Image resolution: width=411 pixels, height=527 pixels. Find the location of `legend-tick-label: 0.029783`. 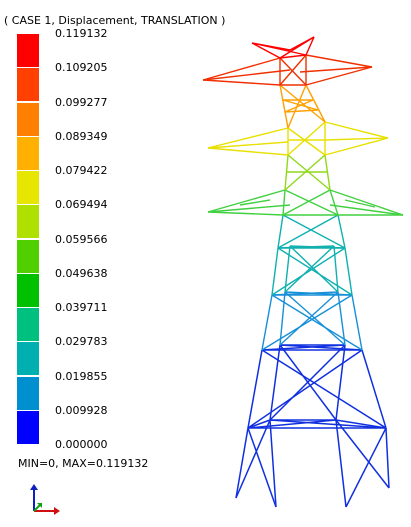

legend-tick-label: 0.029783 is located at coordinates (81, 341).